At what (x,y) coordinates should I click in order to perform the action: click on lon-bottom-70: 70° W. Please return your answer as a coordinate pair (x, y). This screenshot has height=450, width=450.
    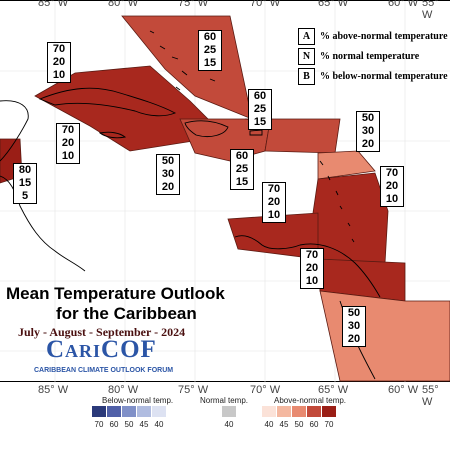
    Looking at the image, I should click on (265, 390).